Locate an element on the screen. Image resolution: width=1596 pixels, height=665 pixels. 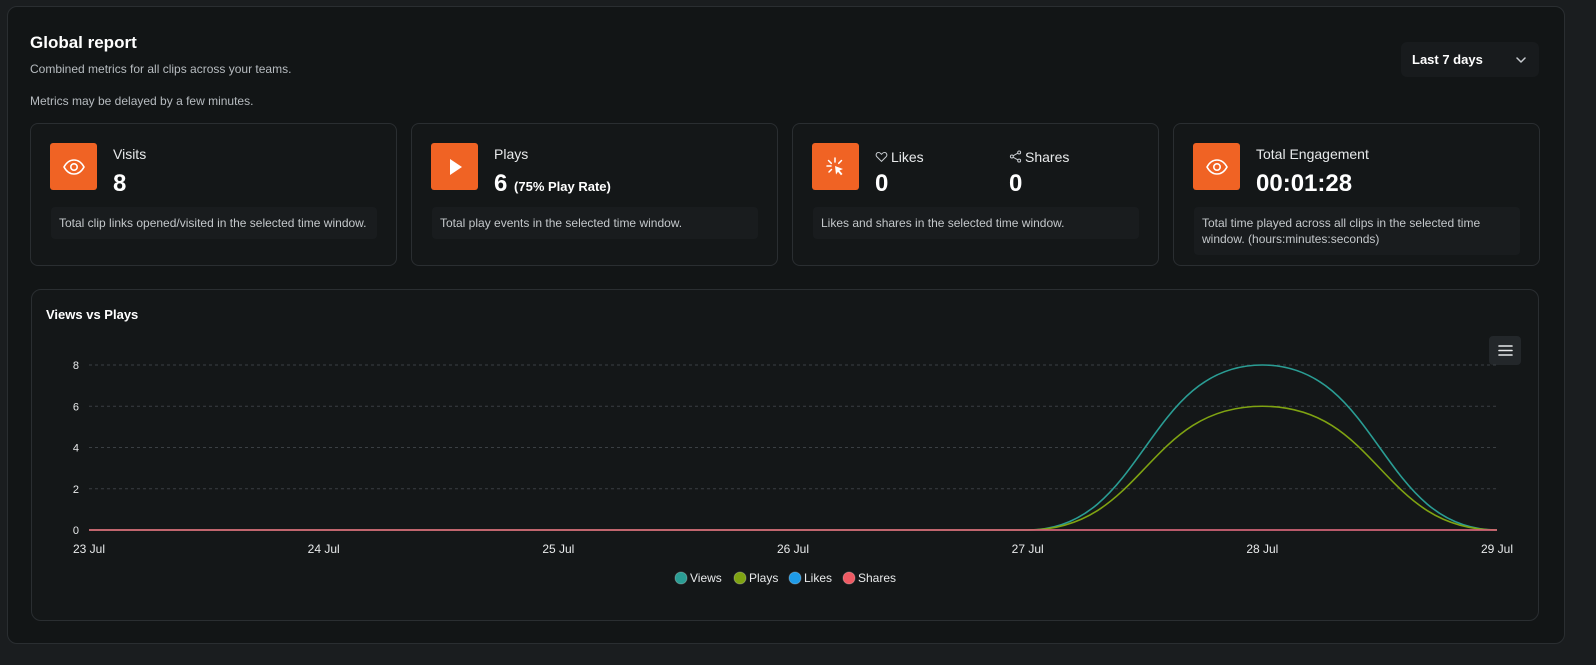
plays-icon-box is located at coordinates (454, 166).